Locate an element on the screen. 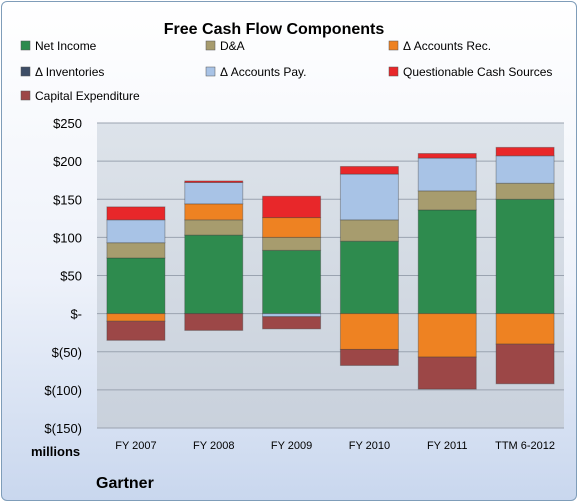  legend-swatch-delta-inventories is located at coordinates (25, 71).